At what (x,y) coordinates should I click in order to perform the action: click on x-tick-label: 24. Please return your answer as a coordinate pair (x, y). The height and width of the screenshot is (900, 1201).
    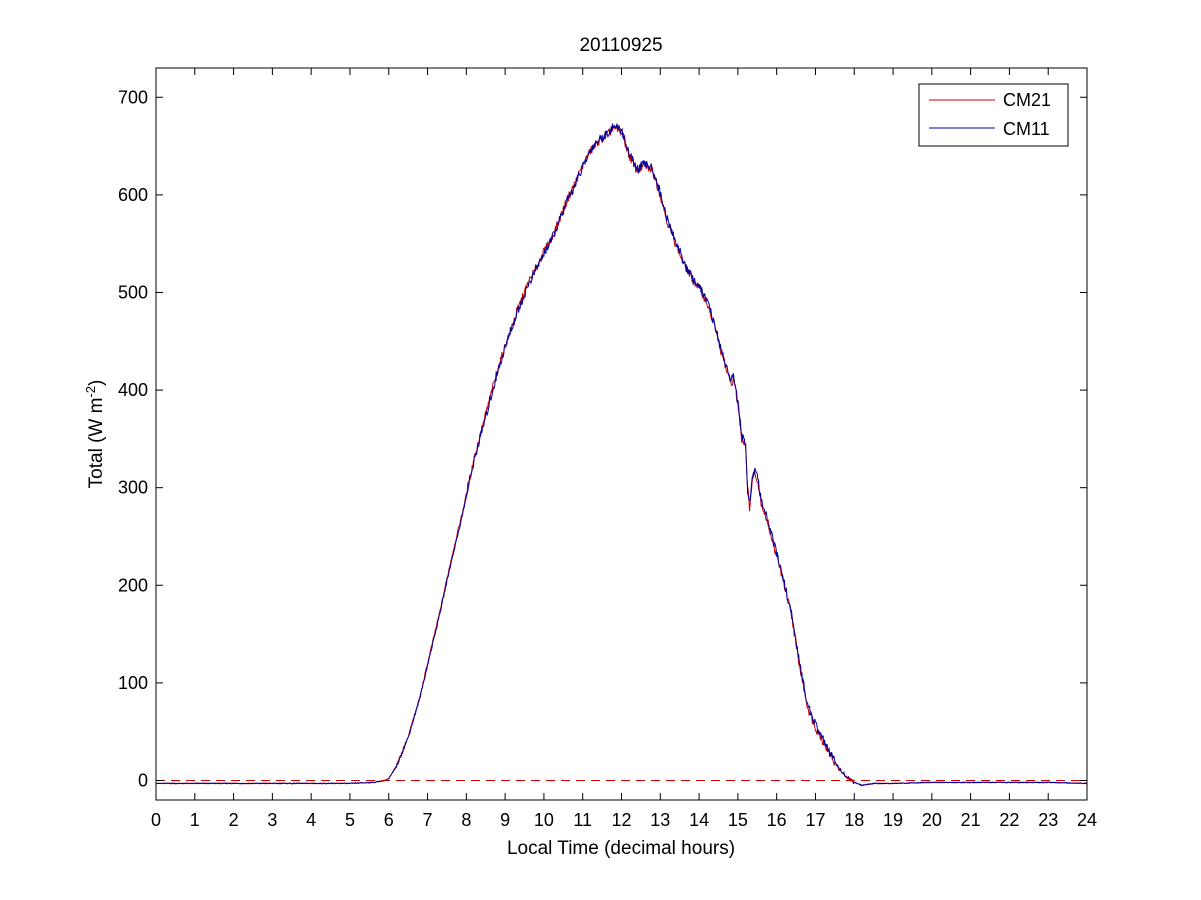
    Looking at the image, I should click on (1087, 820).